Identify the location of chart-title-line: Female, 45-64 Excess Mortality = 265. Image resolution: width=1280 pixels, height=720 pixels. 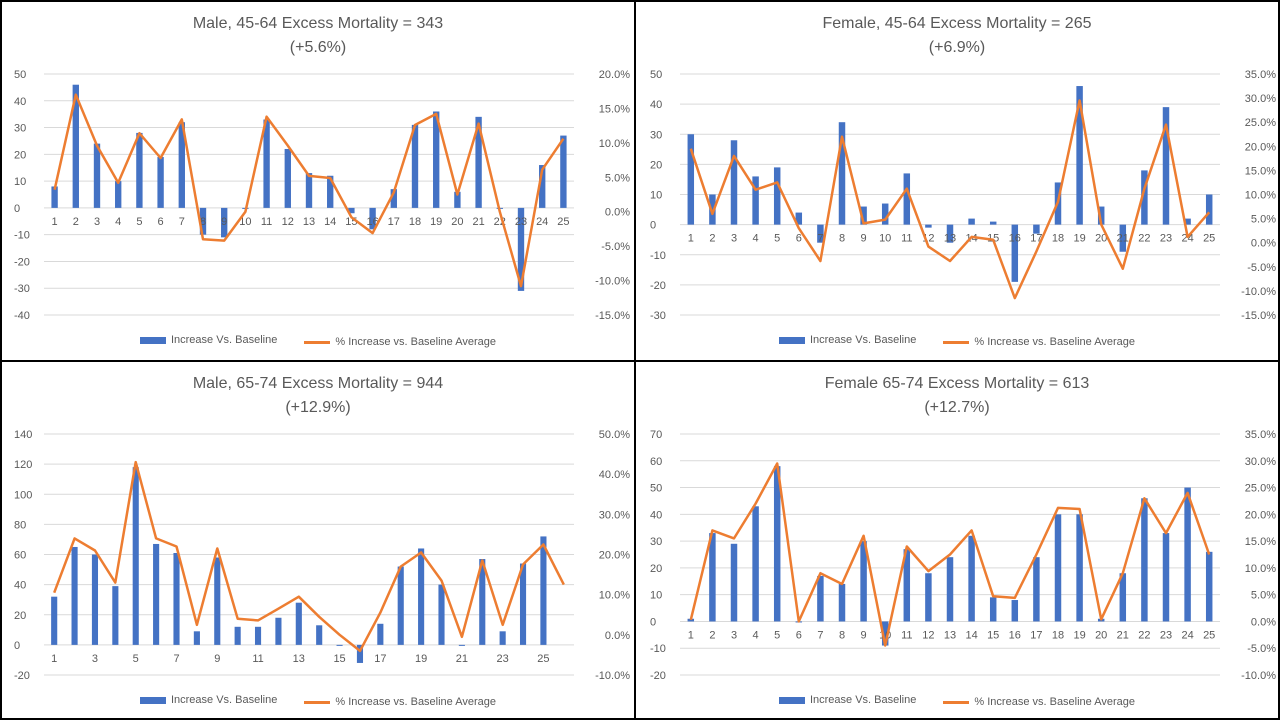
(957, 23).